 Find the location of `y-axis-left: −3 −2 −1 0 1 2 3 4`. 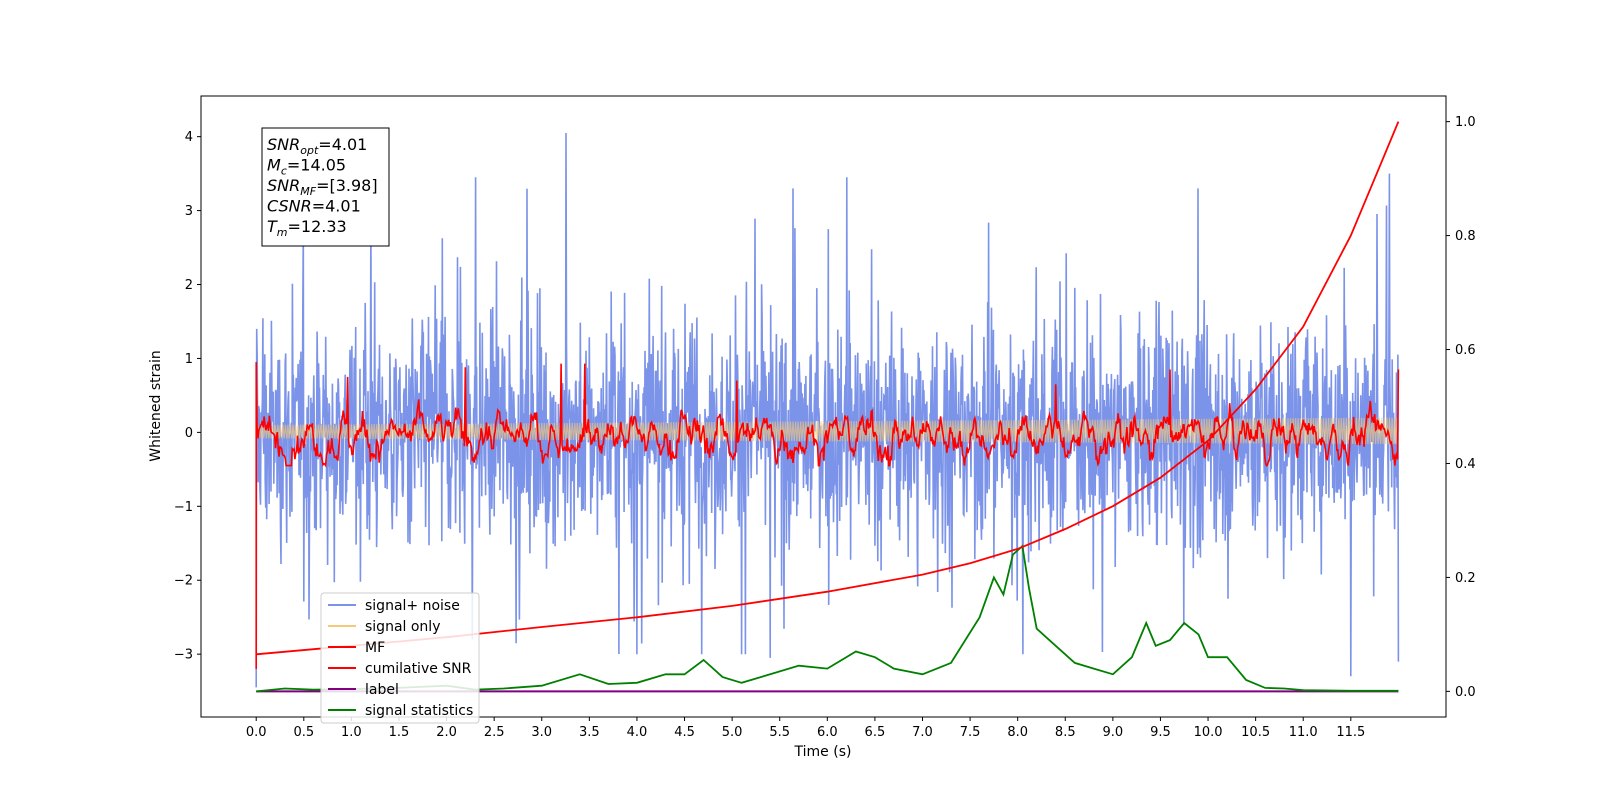

y-axis-left: −3 −2 −1 0 1 2 3 4 is located at coordinates (187, 396).